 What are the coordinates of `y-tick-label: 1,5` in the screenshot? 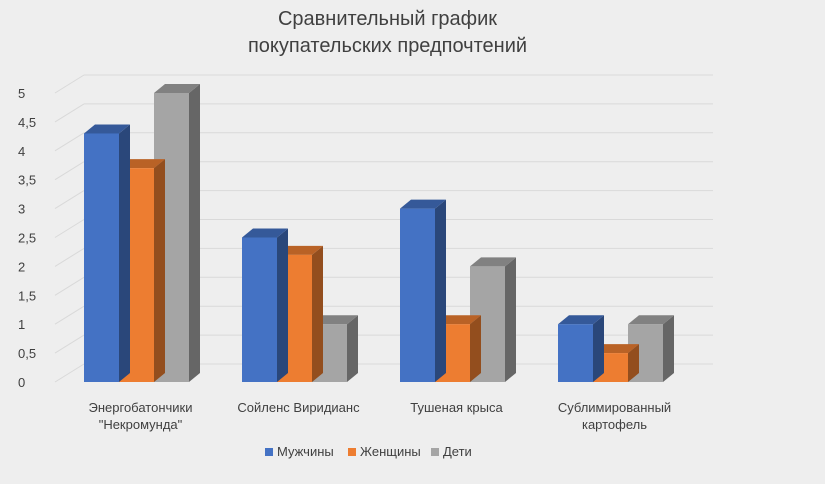 It's located at (27, 295).